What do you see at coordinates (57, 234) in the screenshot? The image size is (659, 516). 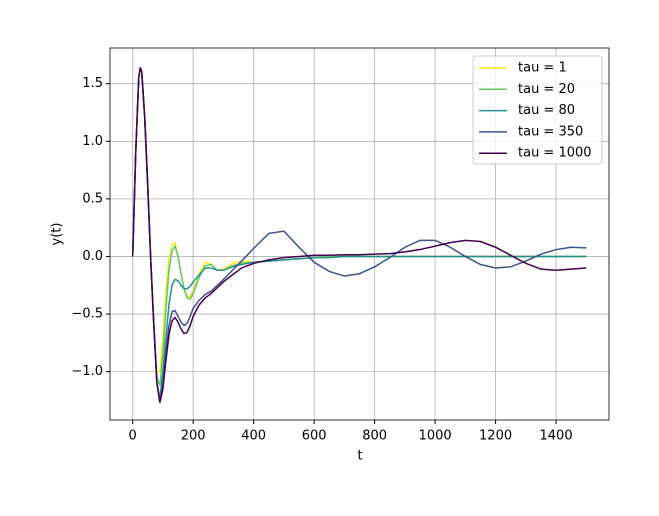 I see `y-axis-label: y(t)` at bounding box center [57, 234].